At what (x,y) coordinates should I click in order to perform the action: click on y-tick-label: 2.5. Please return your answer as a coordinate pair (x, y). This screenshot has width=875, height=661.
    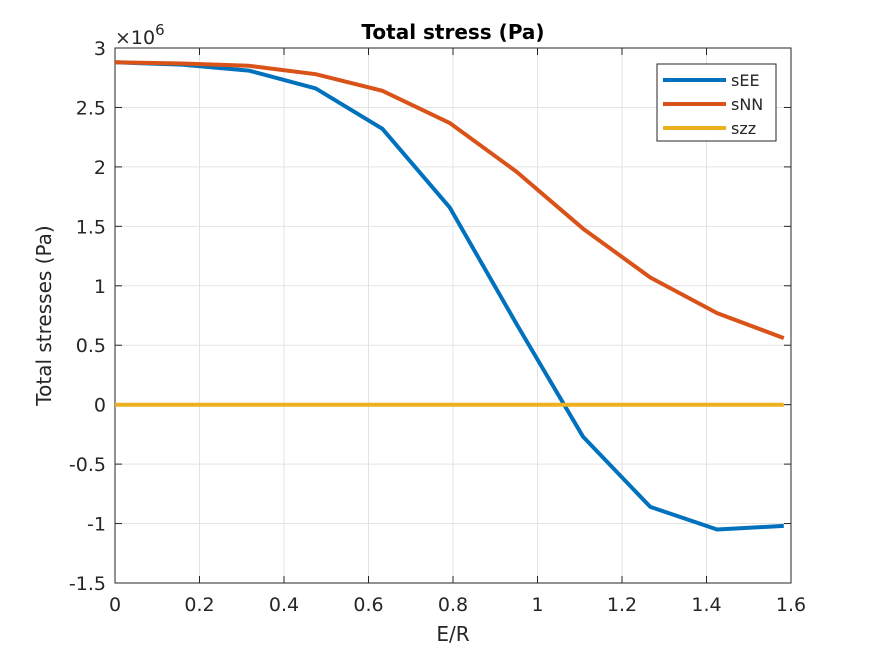
    Looking at the image, I should click on (91, 108).